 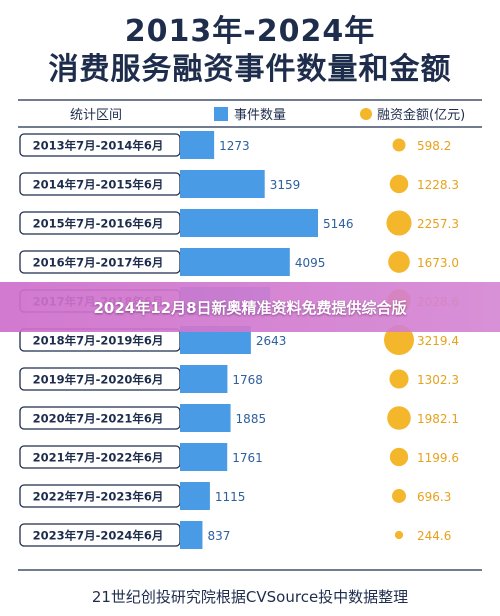 I want to click on category-label: 2020年7月-2021年6月, so click(x=98, y=419).